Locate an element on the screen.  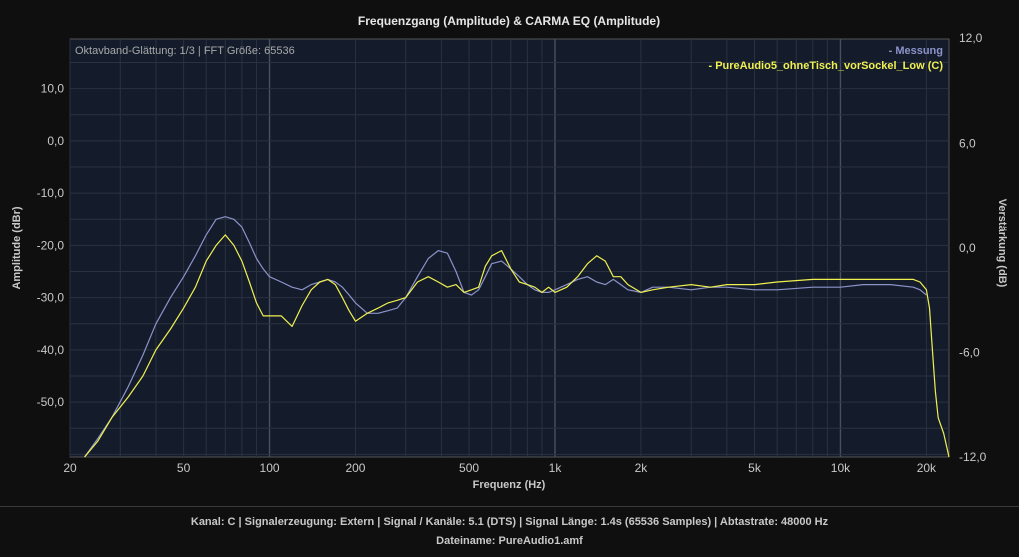
y2-tick-label: 6,0 is located at coordinates (967, 144).